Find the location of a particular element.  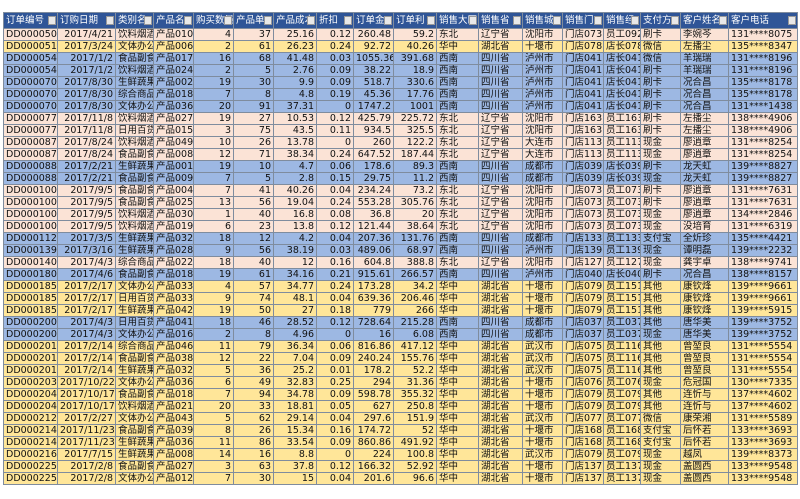

cell: 2017/2/21 is located at coordinates (86, 166).